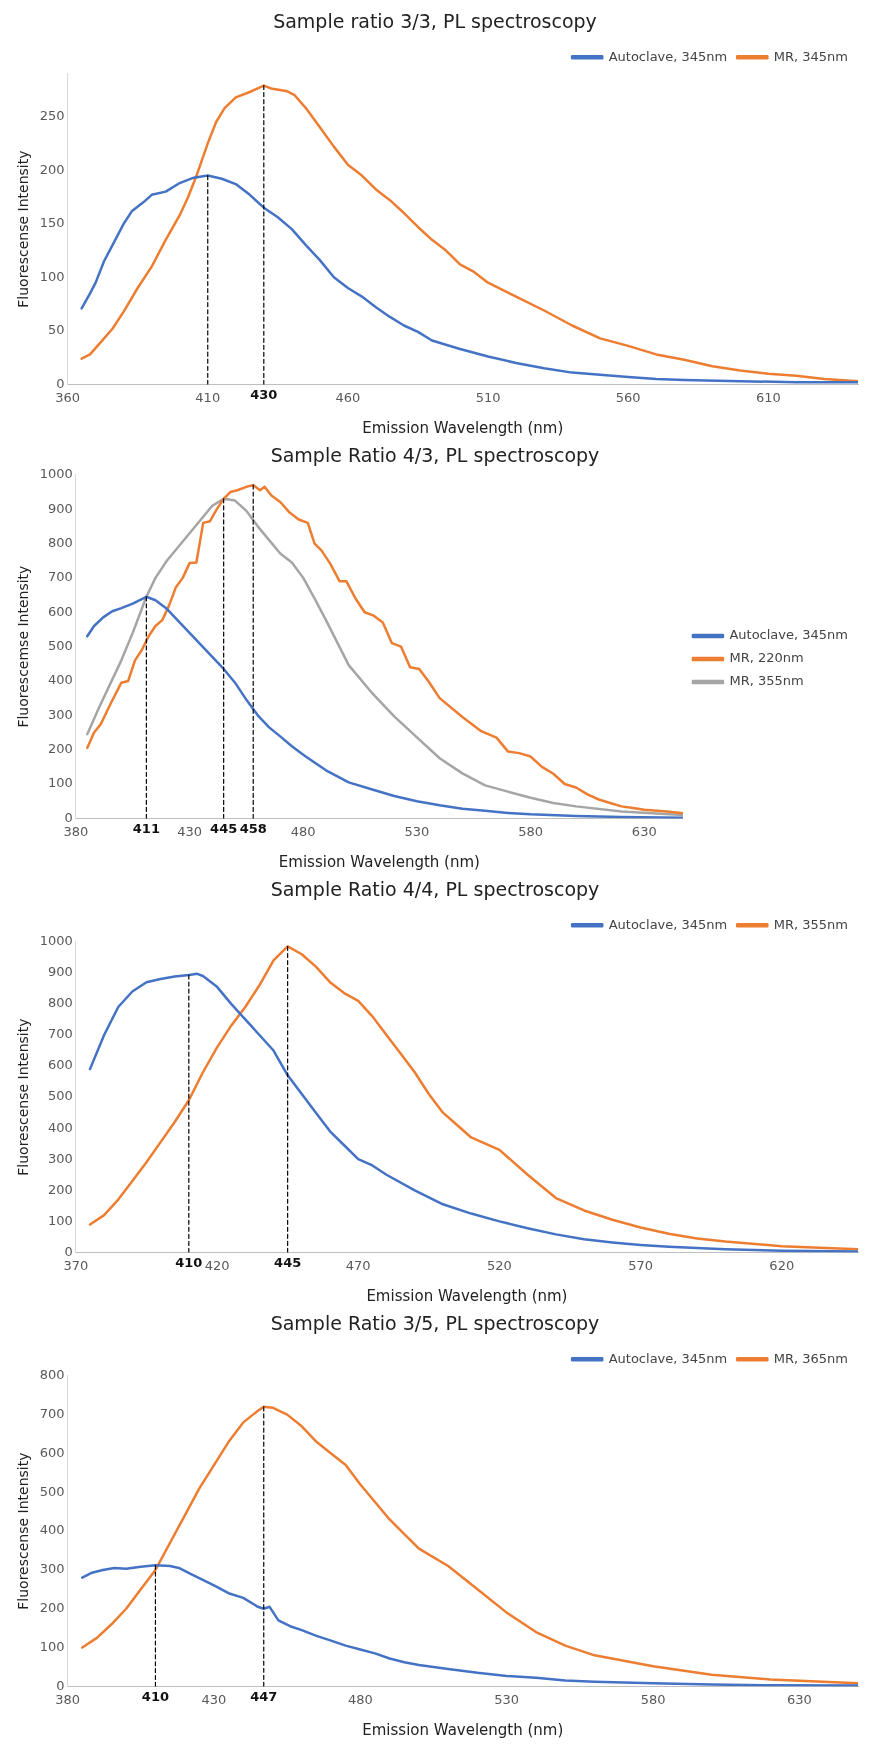 The image size is (872, 1756). Describe the element at coordinates (56, 330) in the screenshot. I see `y-tick-label: 50` at that location.